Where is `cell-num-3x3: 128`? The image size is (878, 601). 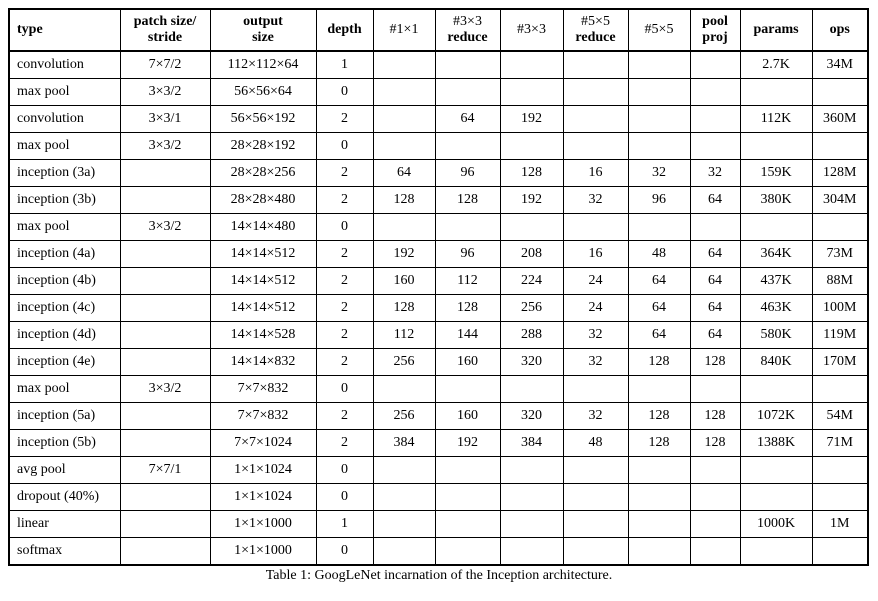 cell-num-3x3: 128 is located at coordinates (531, 173).